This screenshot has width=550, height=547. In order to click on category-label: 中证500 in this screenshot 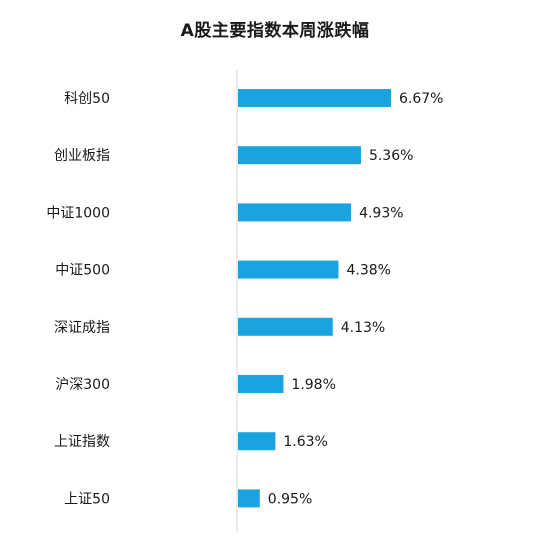, I will do `click(82, 271)`.